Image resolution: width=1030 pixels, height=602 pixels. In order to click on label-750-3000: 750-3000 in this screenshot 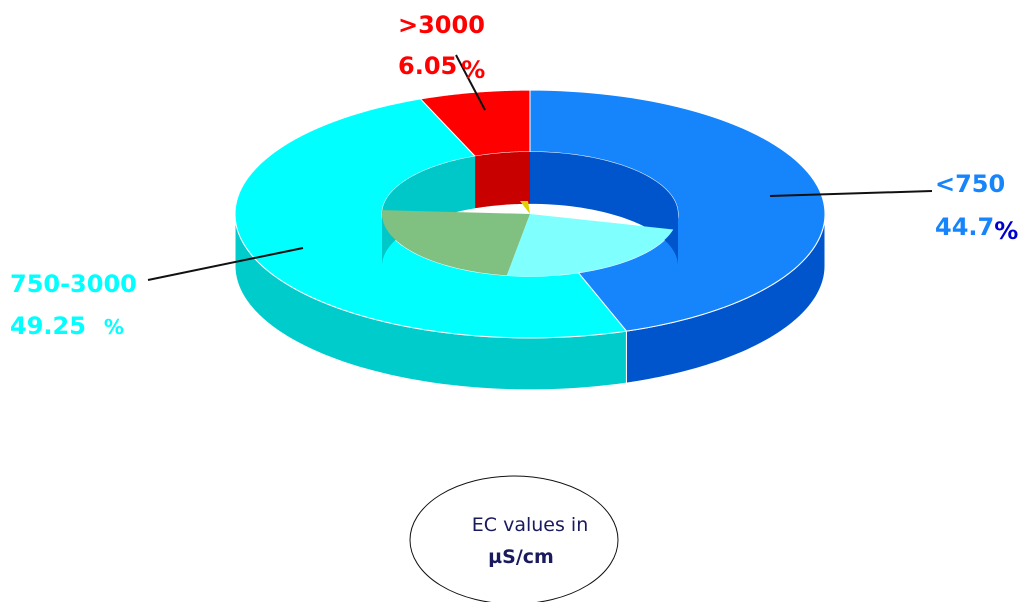, I will do `click(73, 284)`.